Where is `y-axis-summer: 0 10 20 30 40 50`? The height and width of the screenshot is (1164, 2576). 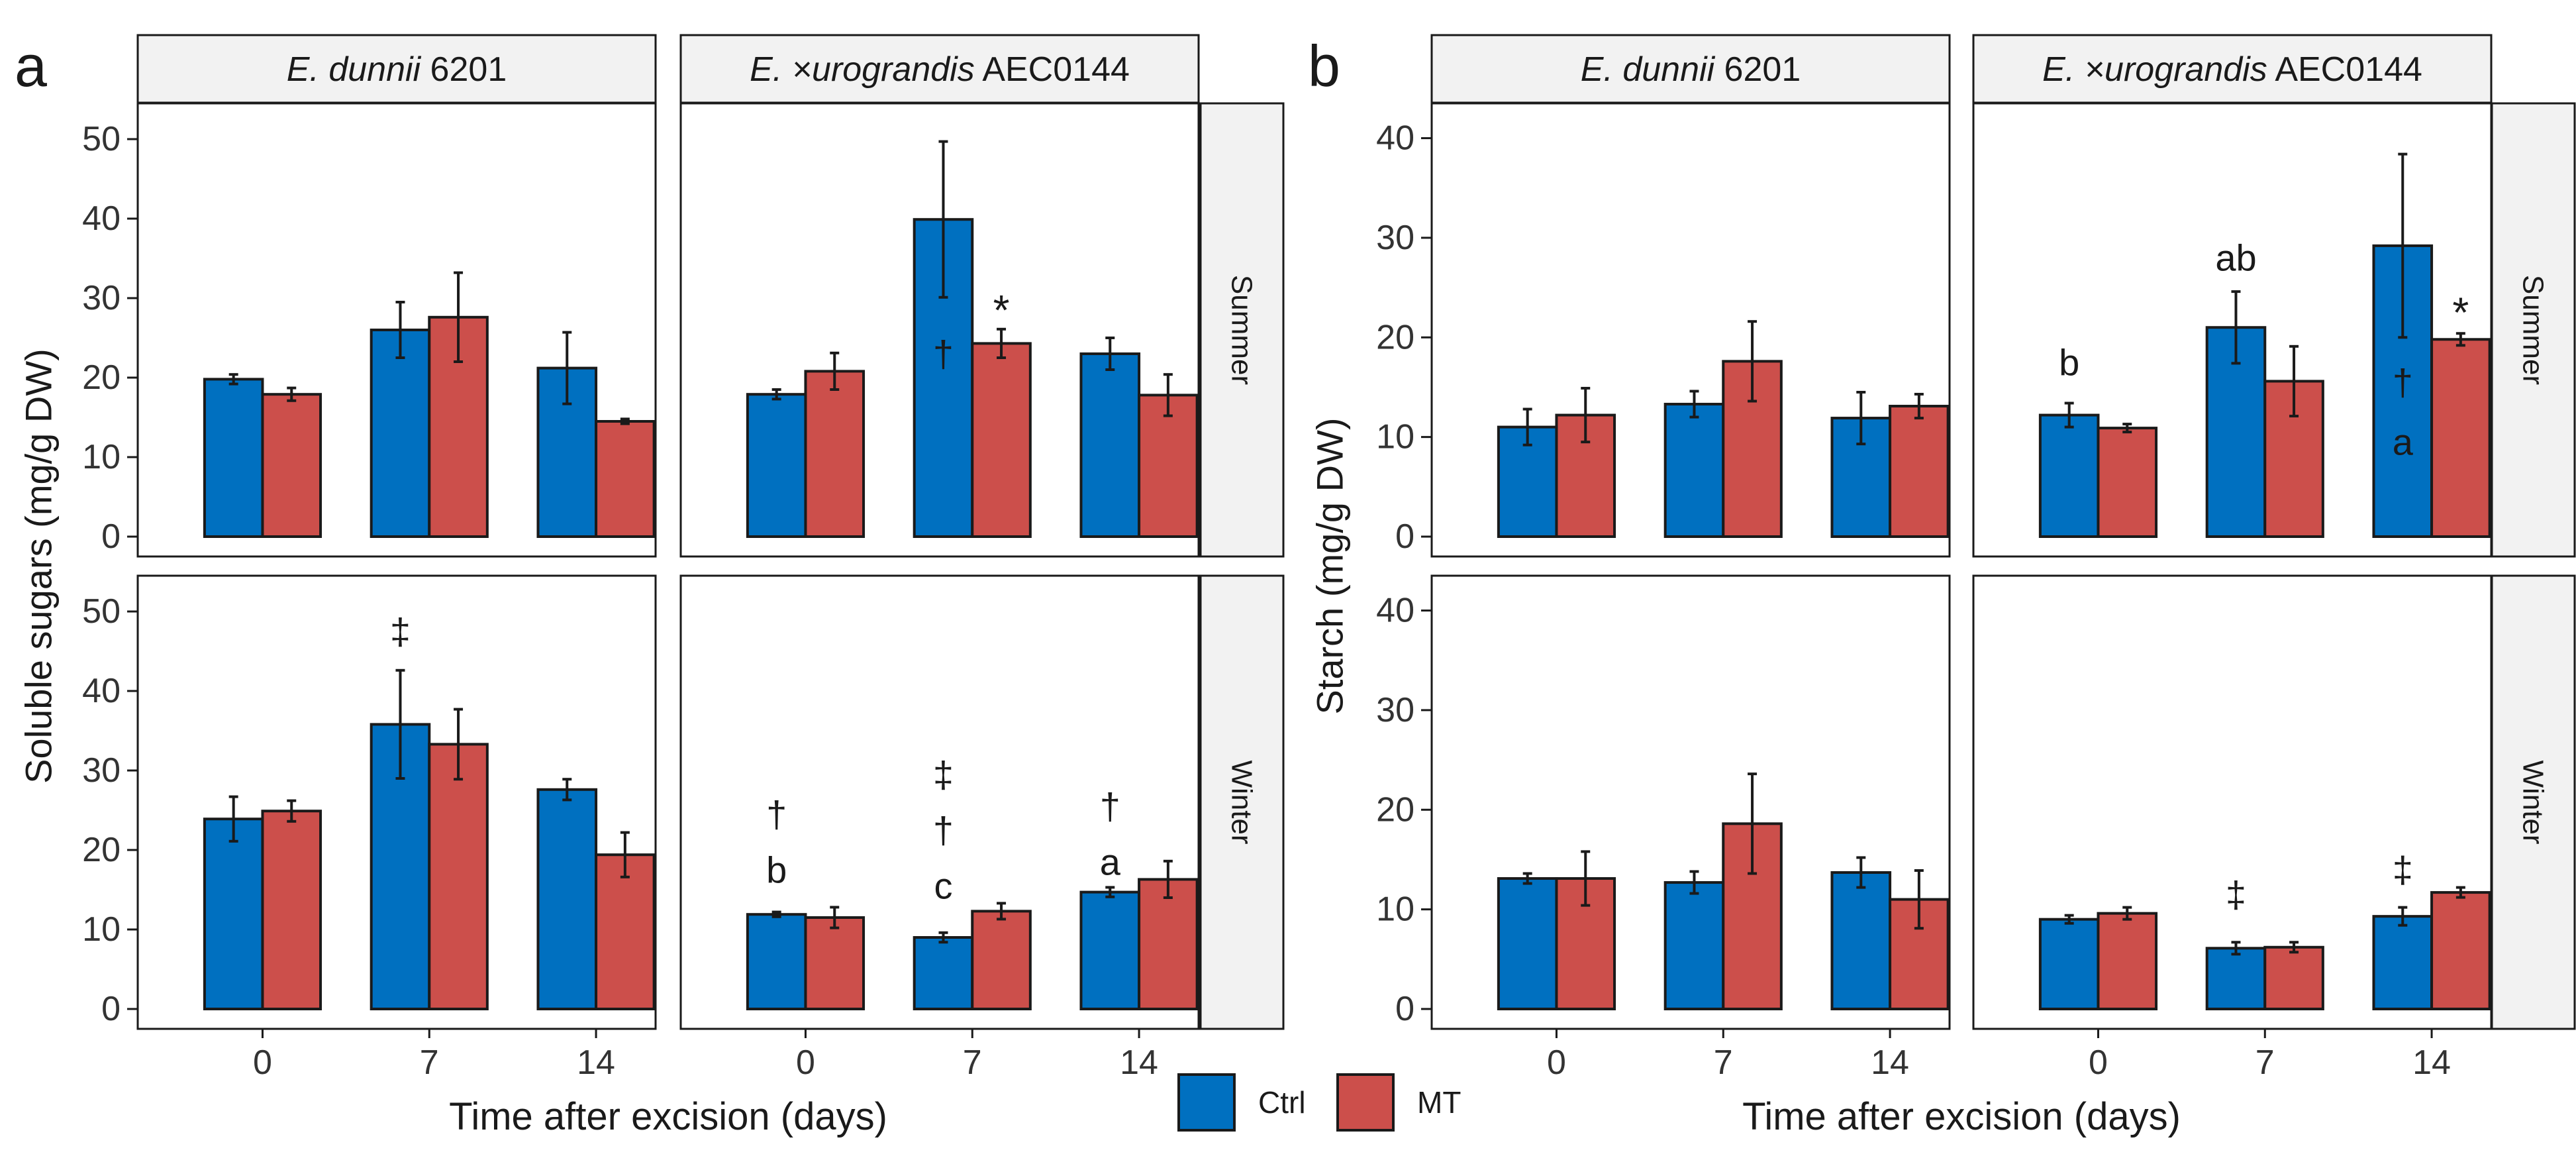
y-axis-summer: 0 10 20 30 40 50 is located at coordinates (110, 338).